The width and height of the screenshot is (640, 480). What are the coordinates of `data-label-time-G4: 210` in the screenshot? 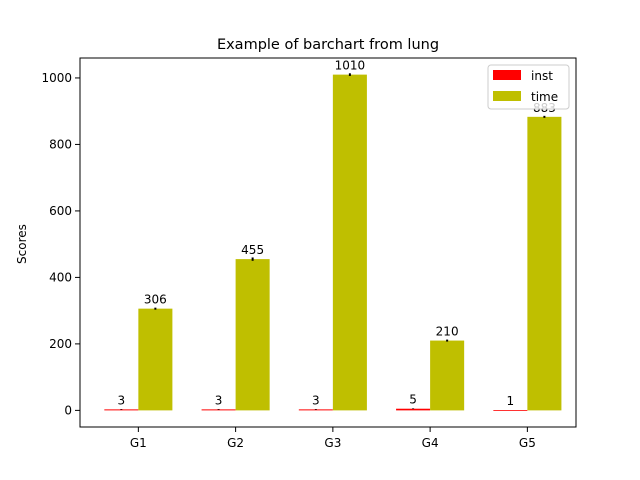 It's located at (447, 332).